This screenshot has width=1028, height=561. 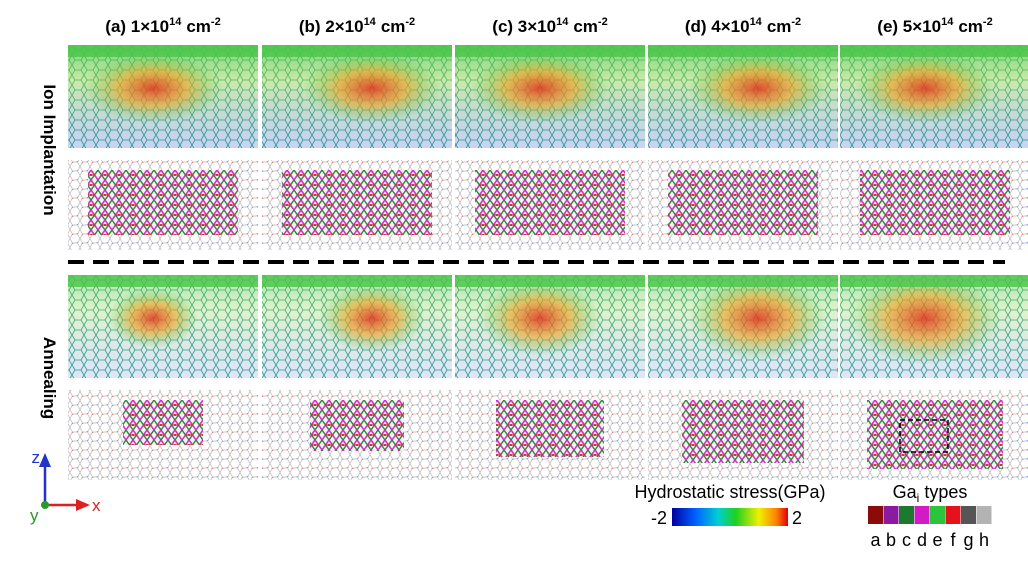 What do you see at coordinates (34, 515) in the screenshot?
I see `axis-y: y` at bounding box center [34, 515].